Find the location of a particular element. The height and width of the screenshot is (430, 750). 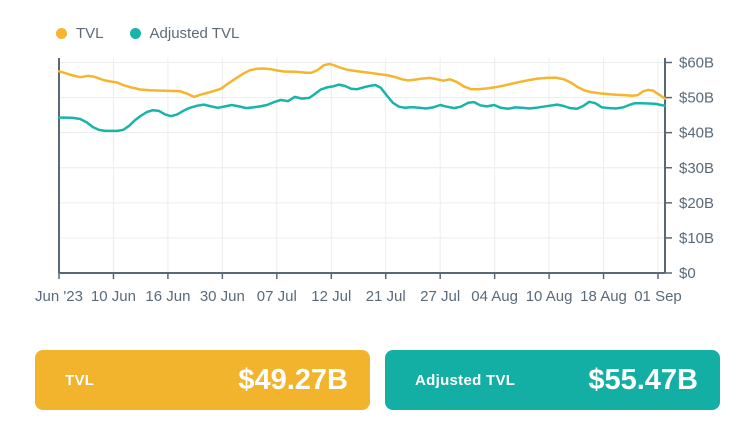

y-axis-tick-label: $40B is located at coordinates (696, 133).